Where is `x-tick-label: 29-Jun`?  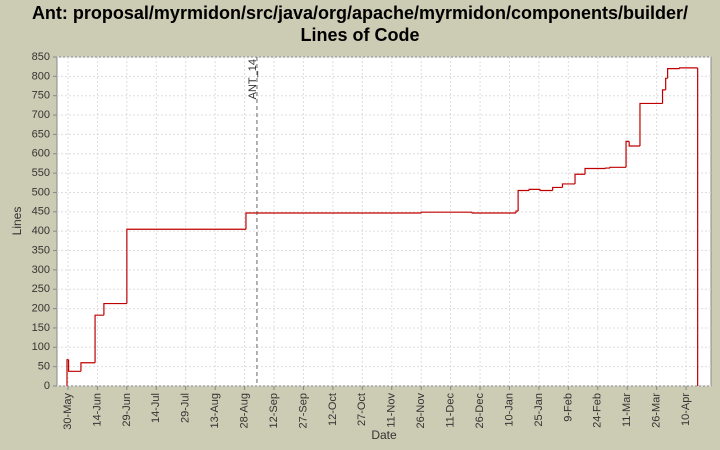 x-tick-label: 29-Jun is located at coordinates (127, 410).